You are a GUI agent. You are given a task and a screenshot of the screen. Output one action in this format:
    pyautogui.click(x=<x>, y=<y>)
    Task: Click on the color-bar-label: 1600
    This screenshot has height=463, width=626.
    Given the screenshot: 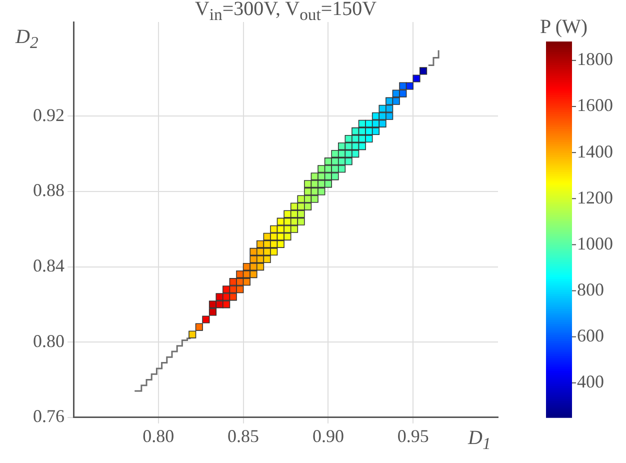 What is the action you would take?
    pyautogui.click(x=595, y=105)
    